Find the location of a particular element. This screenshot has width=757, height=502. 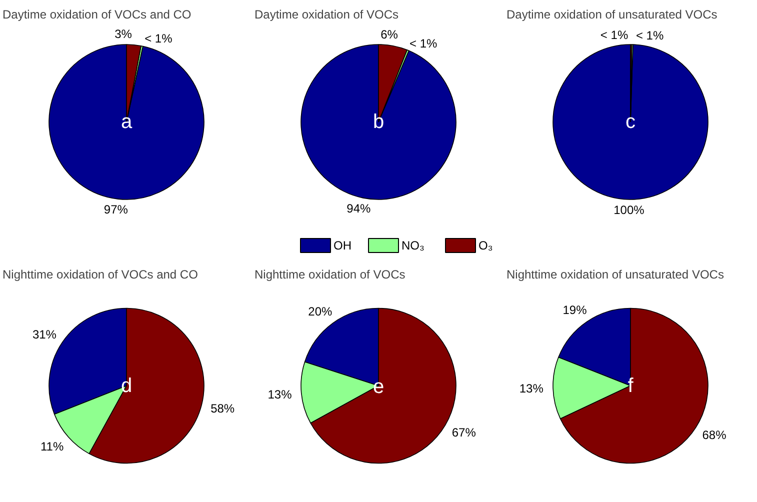

data-label: 97% is located at coordinates (116, 209).